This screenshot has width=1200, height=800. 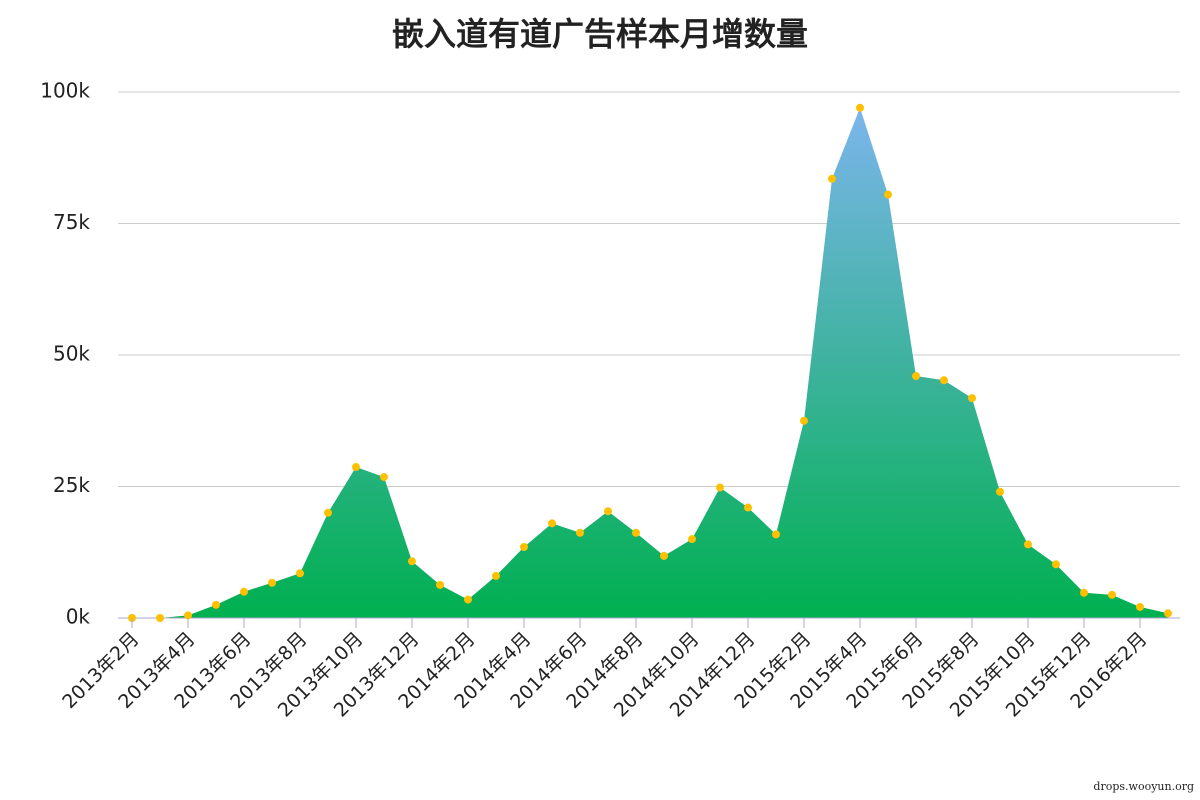 What do you see at coordinates (1143, 786) in the screenshot?
I see `watermark: drops.wooyun.org` at bounding box center [1143, 786].